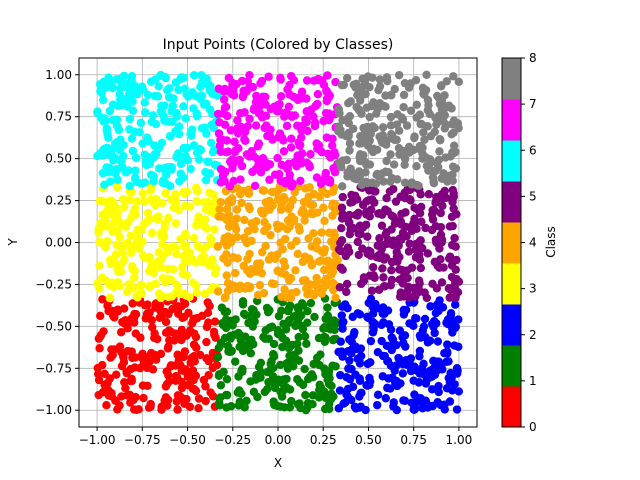 The image size is (640, 480). I want to click on colorbar-tick-label: 1, so click(533, 381).